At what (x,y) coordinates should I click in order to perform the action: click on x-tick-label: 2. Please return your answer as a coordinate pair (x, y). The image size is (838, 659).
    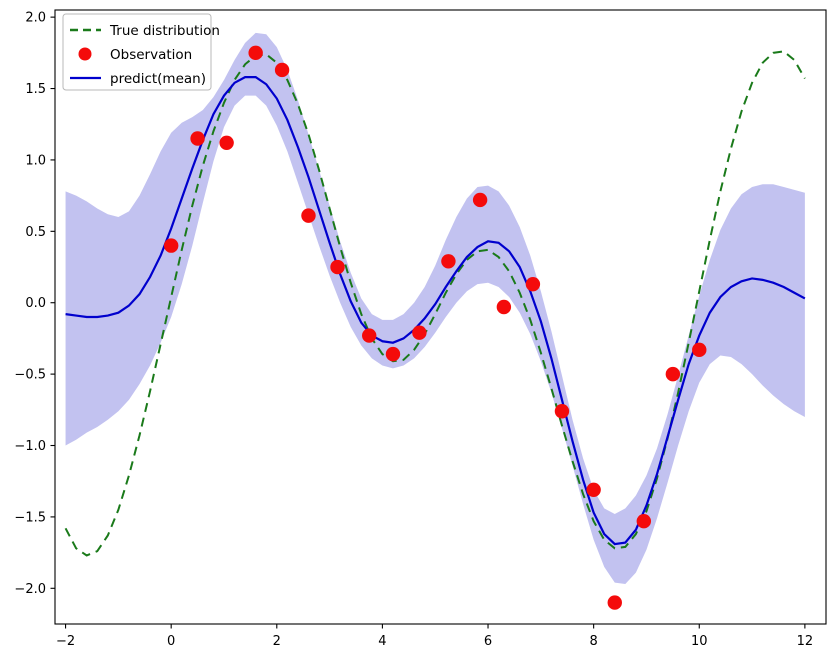
    Looking at the image, I should click on (277, 641).